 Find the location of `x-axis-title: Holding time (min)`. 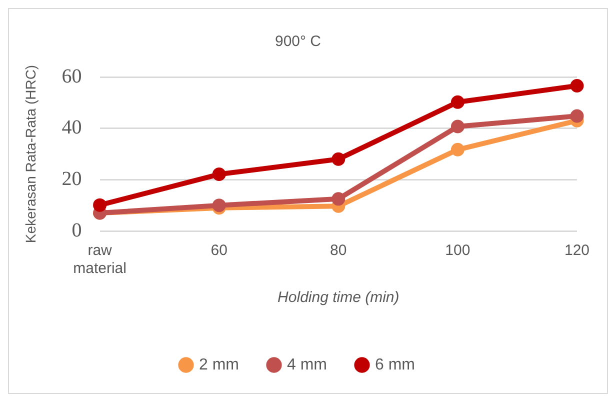

x-axis-title: Holding time (min) is located at coordinates (339, 297).